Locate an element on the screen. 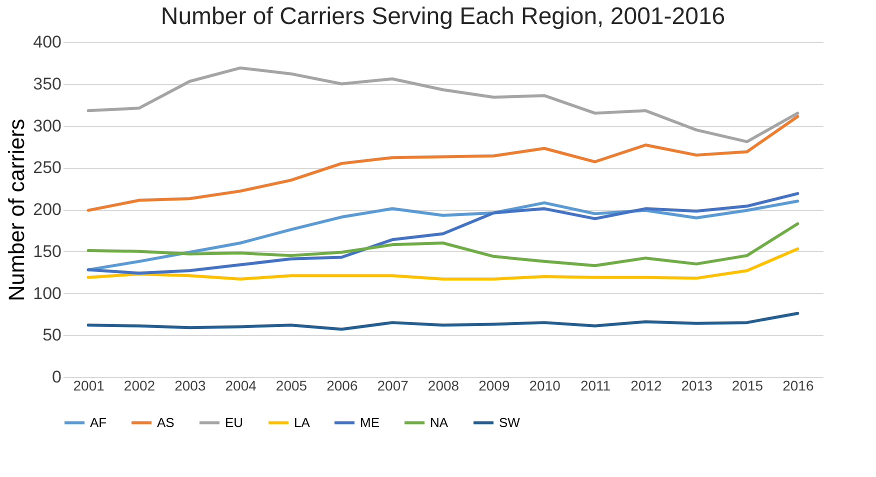 The width and height of the screenshot is (876, 477). x-tick-label: 2008 is located at coordinates (444, 386).